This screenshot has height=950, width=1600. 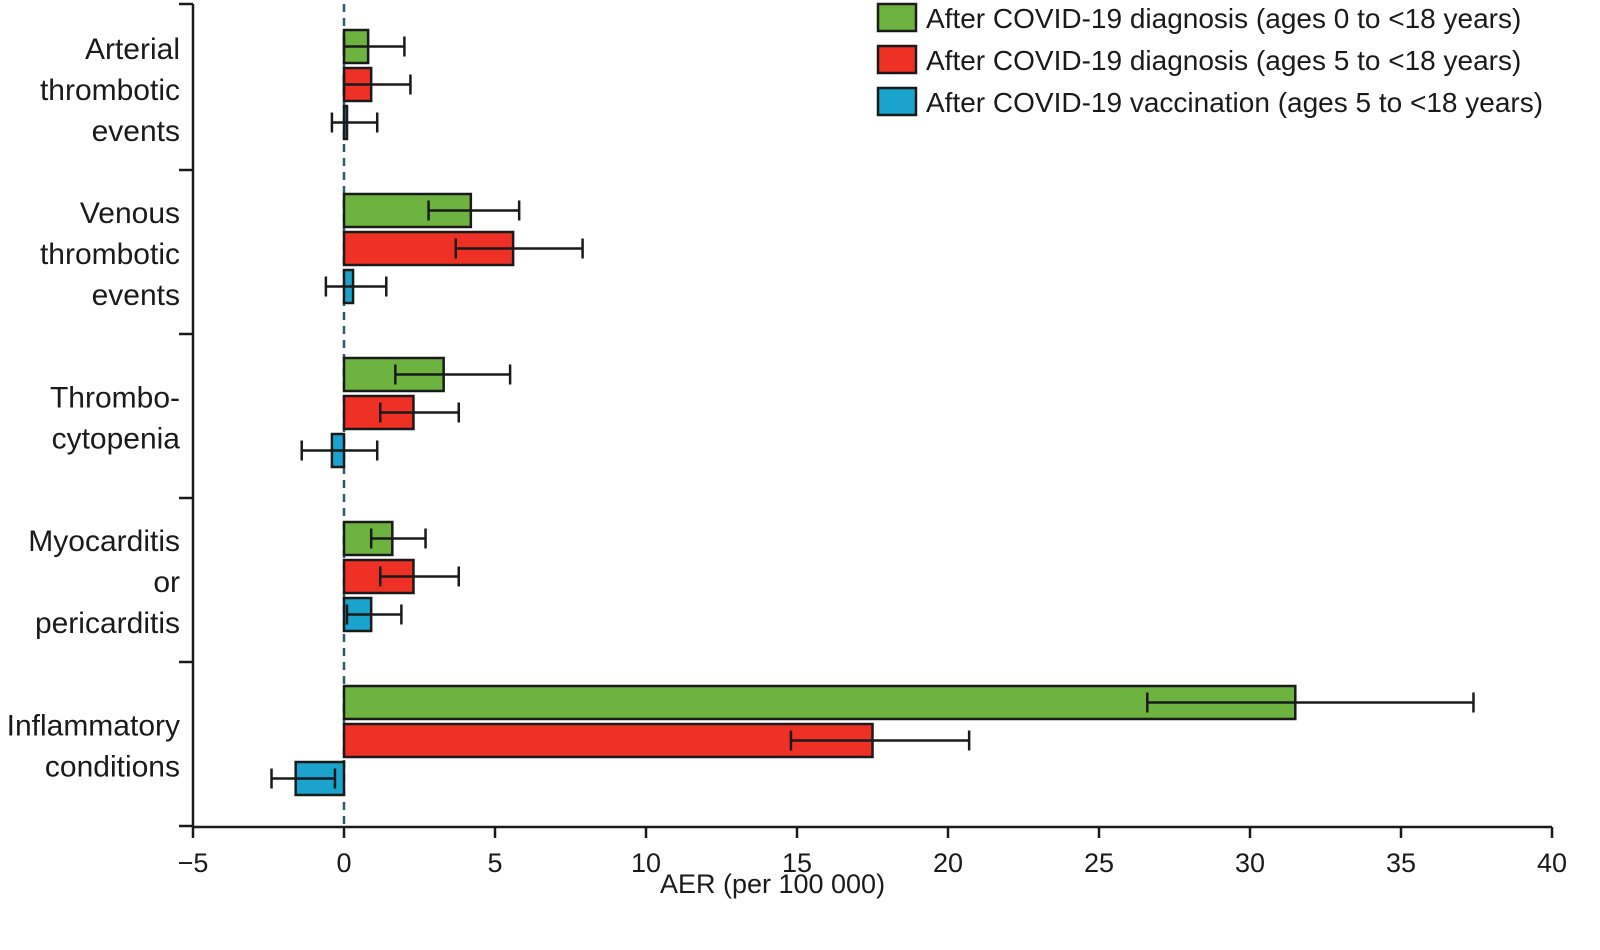 What do you see at coordinates (772, 884) in the screenshot?
I see `x-axis-label: AER (per 100 000)` at bounding box center [772, 884].